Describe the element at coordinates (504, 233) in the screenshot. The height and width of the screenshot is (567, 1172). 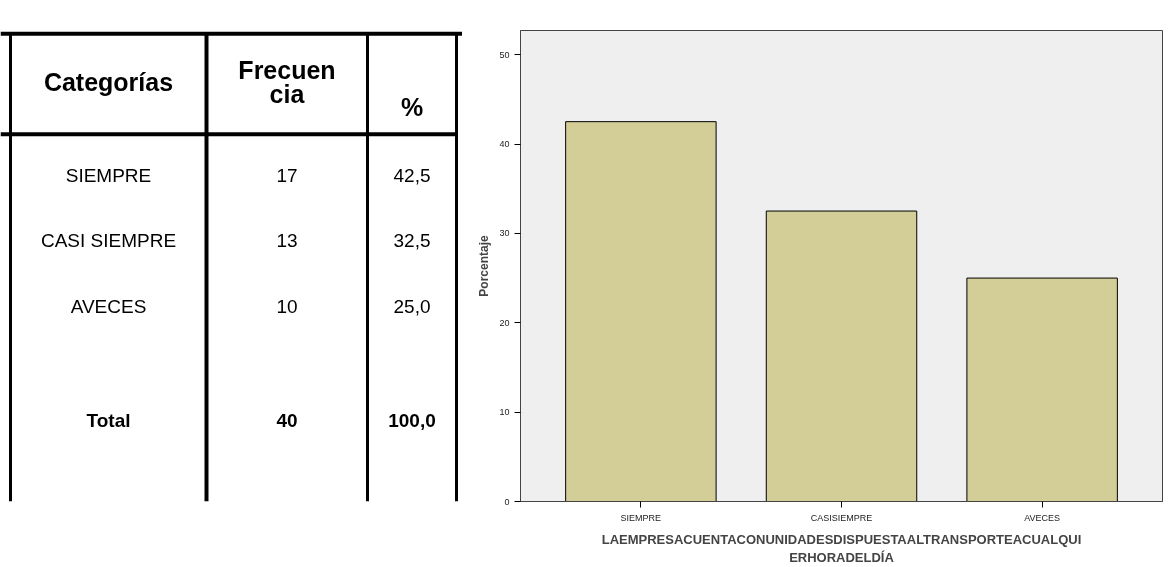
I see `y-tick-label: 30` at that location.